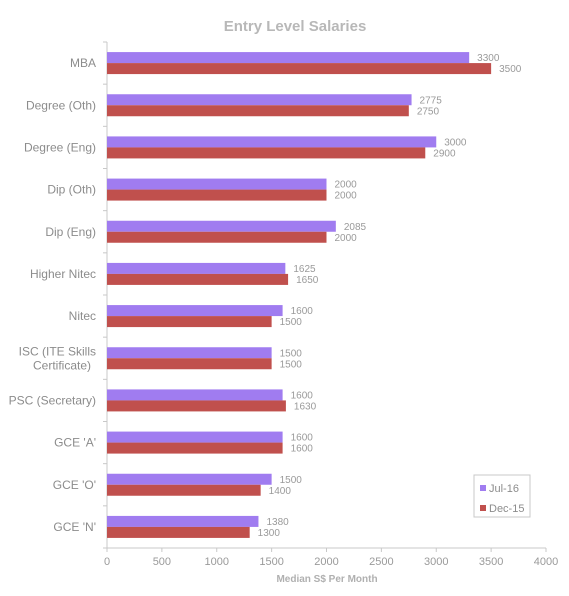 The height and width of the screenshot is (596, 569). What do you see at coordinates (280, 491) in the screenshot?
I see `data-label: 1400` at bounding box center [280, 491].